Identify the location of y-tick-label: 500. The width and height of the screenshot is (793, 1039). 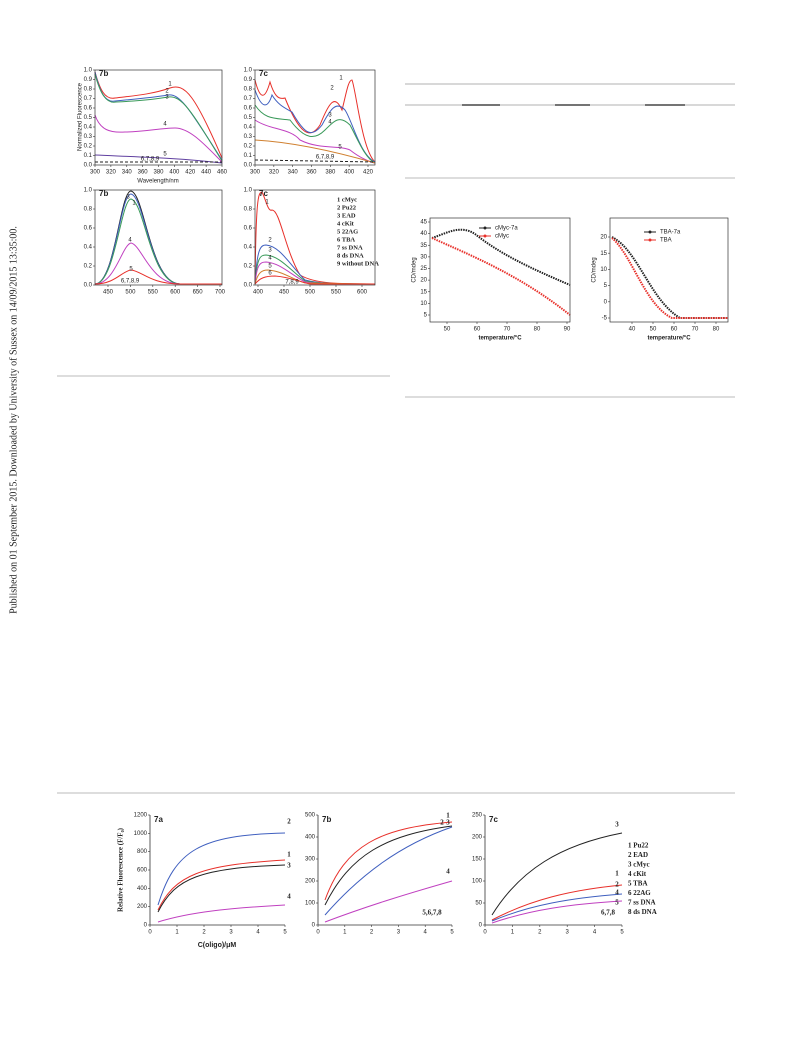
(310, 816).